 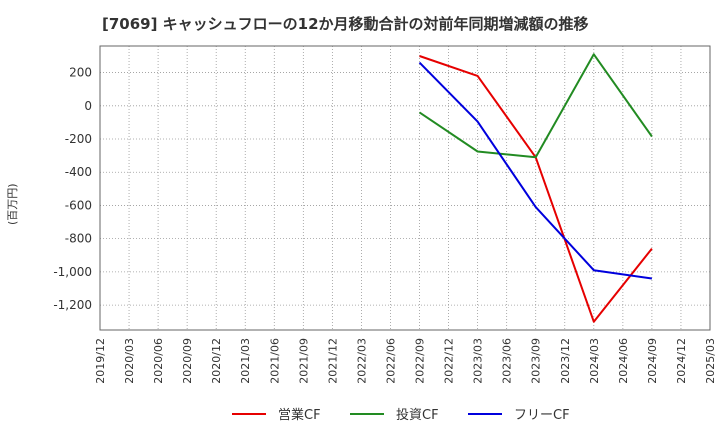 I want to click on legend-item: 投資CF, so click(x=394, y=413).